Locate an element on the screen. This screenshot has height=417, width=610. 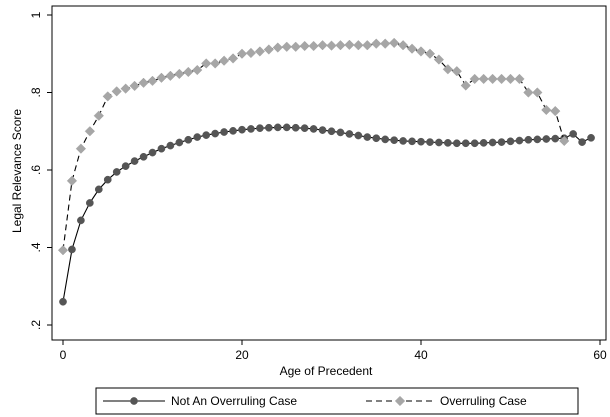
y-tick-label: .4 is located at coordinates (36, 247).